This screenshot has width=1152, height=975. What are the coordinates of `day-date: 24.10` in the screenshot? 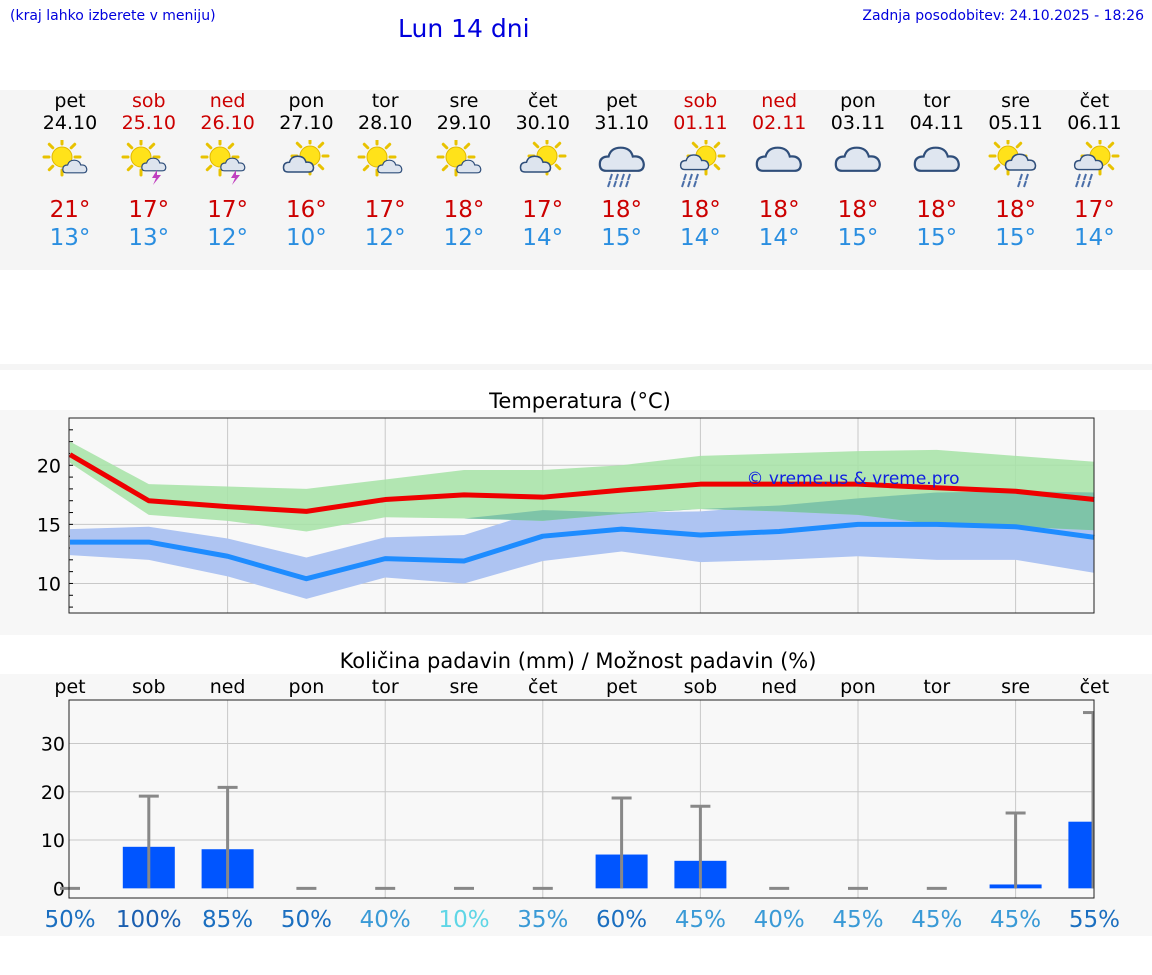 It's located at (70, 123).